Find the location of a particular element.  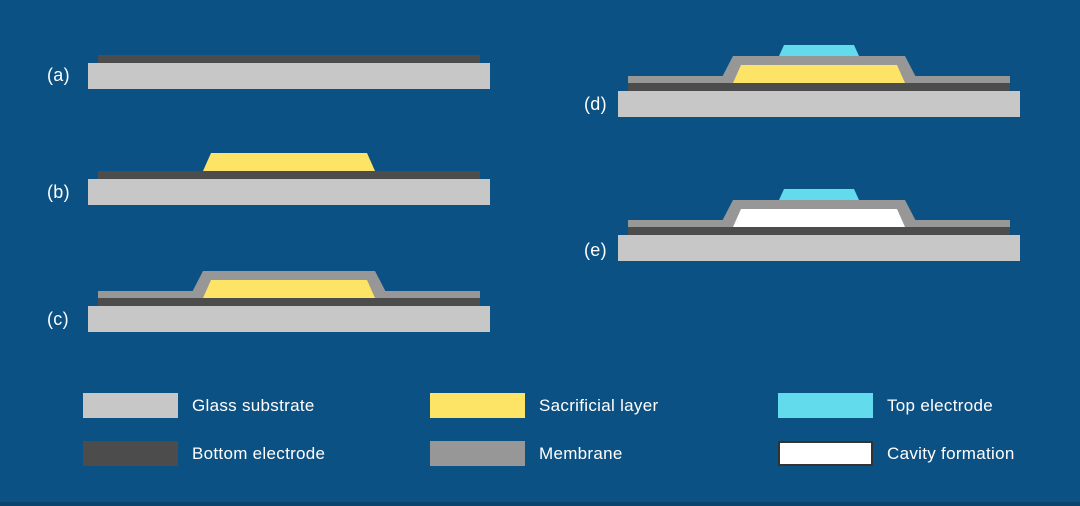

legend-label-glass-substrate: Glass substrate is located at coordinates (253, 405).